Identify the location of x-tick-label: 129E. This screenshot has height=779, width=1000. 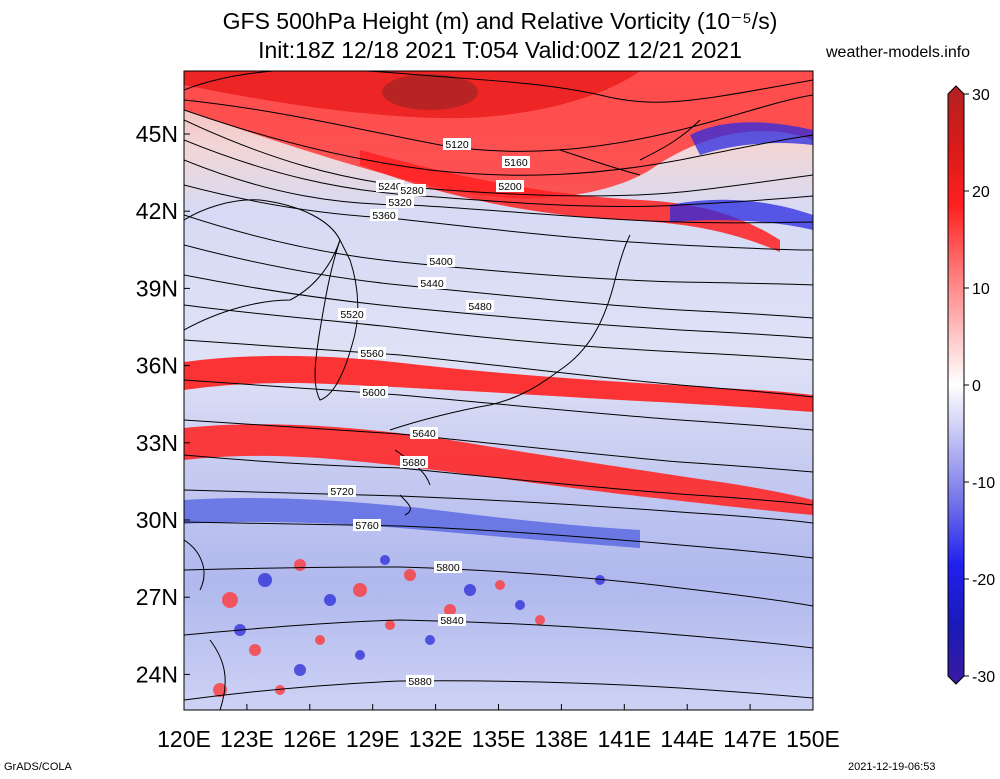
(373, 739).